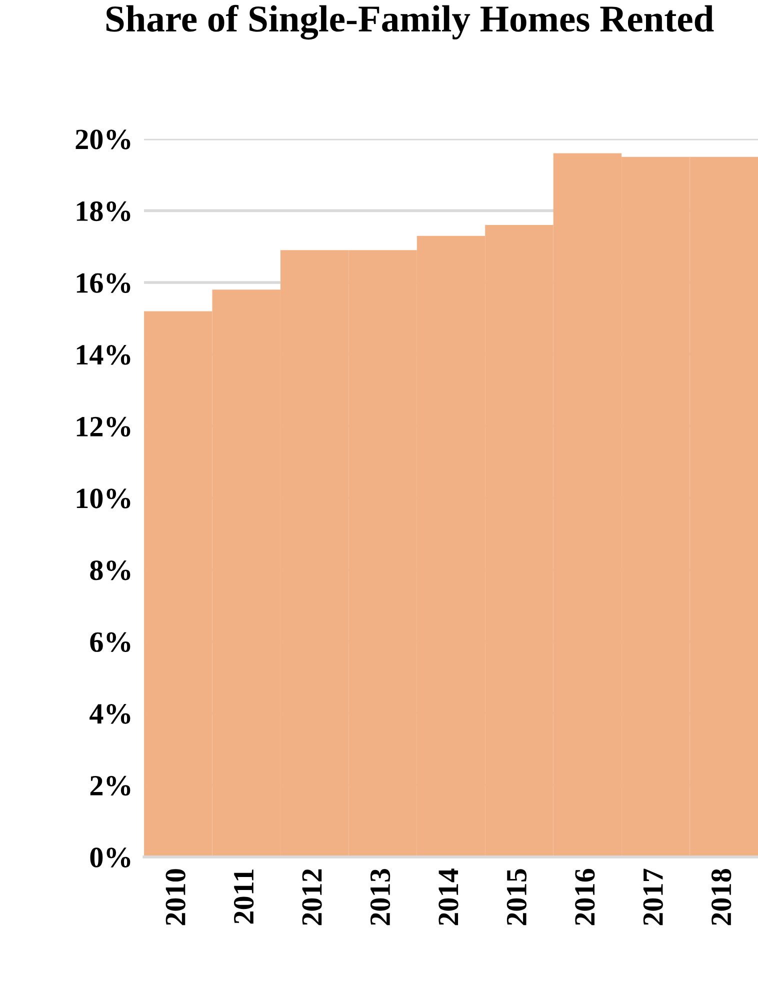  What do you see at coordinates (103, 140) in the screenshot?
I see `y-tick-label: 20%` at bounding box center [103, 140].